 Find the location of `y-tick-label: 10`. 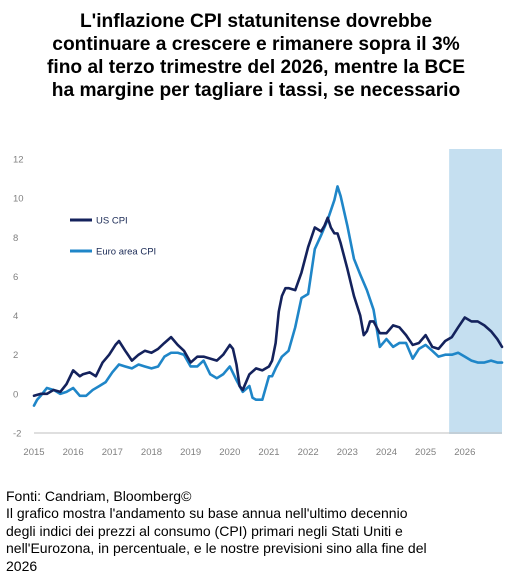

y-tick-label: 10 is located at coordinates (18, 199).